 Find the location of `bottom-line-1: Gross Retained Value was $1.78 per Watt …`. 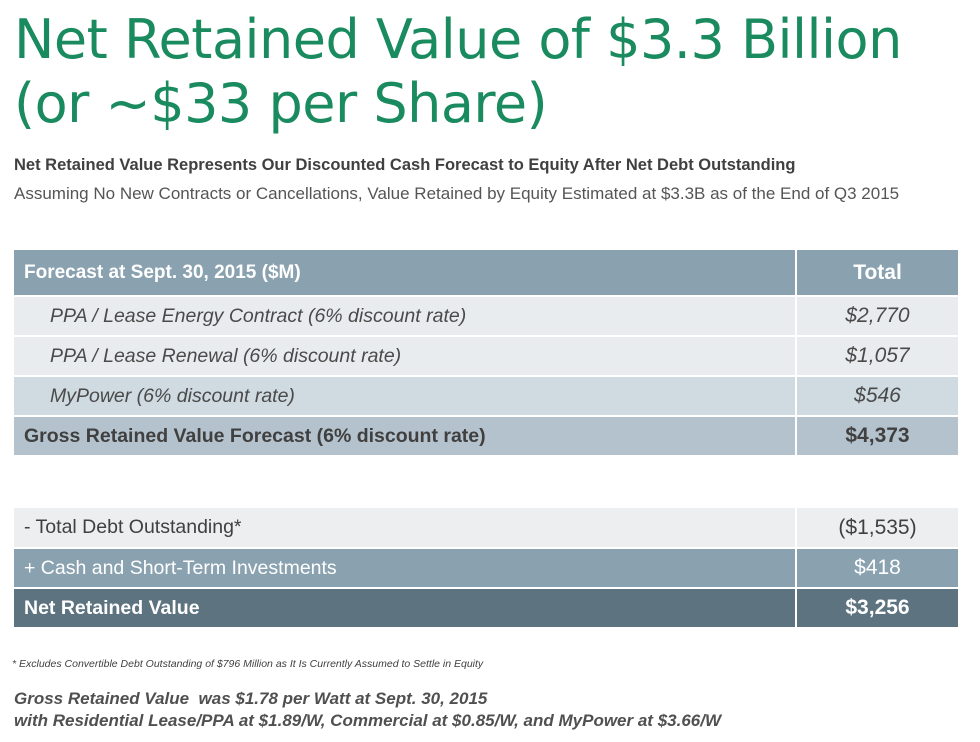

bottom-line-1: Gross Retained Value was $1.78 per Watt … is located at coordinates (251, 698).